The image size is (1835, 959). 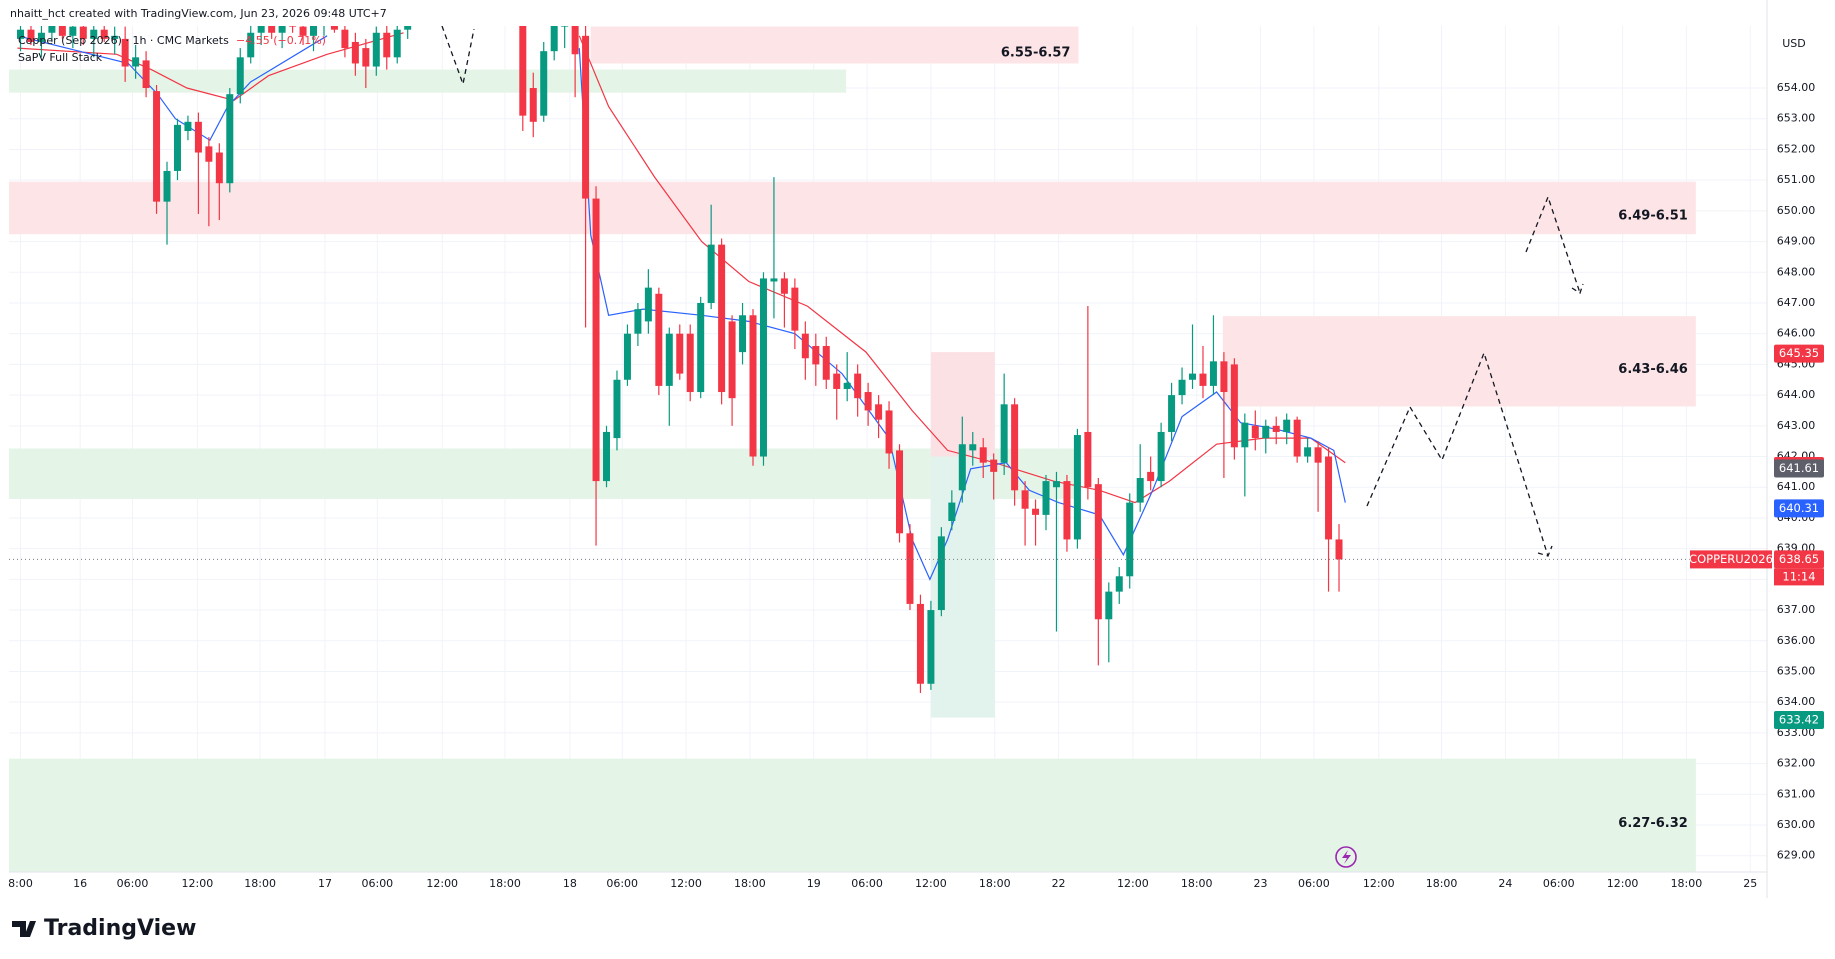 I want to click on brand-logo, so click(x=24, y=929).